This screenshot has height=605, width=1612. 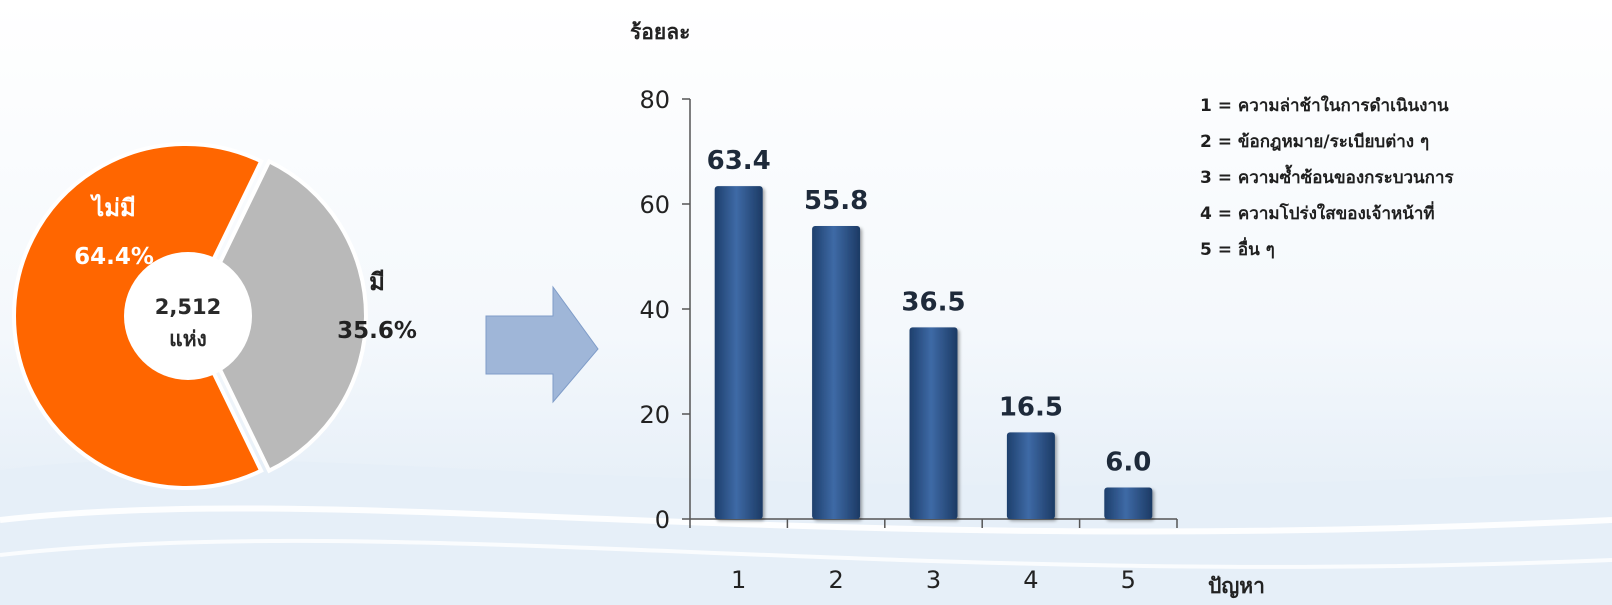 I want to click on y-tick-label: 40, so click(x=654, y=310).